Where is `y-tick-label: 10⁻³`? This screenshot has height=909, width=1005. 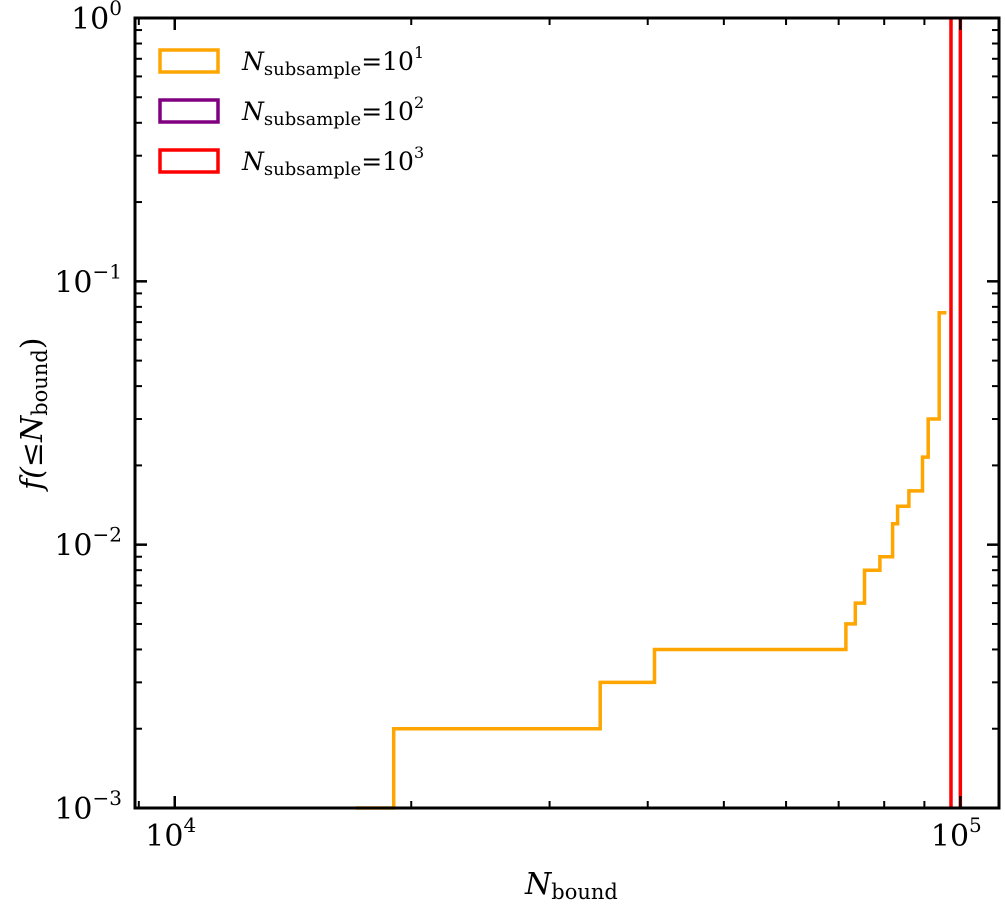
y-tick-label: 10⁻³ is located at coordinates (88, 806).